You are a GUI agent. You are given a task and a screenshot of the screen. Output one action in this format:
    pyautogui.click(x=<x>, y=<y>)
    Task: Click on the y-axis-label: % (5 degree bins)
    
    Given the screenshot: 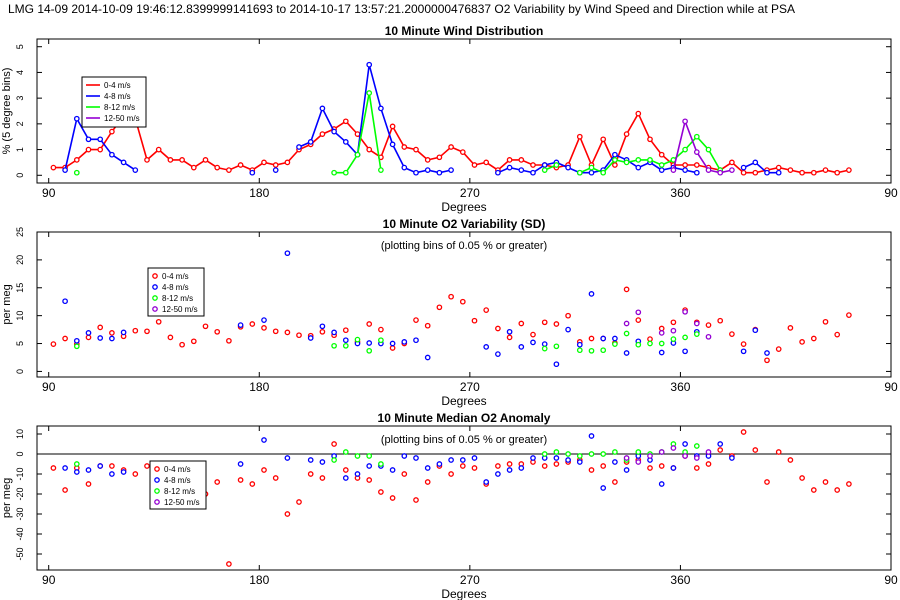 What is the action you would take?
    pyautogui.click(x=7, y=111)
    